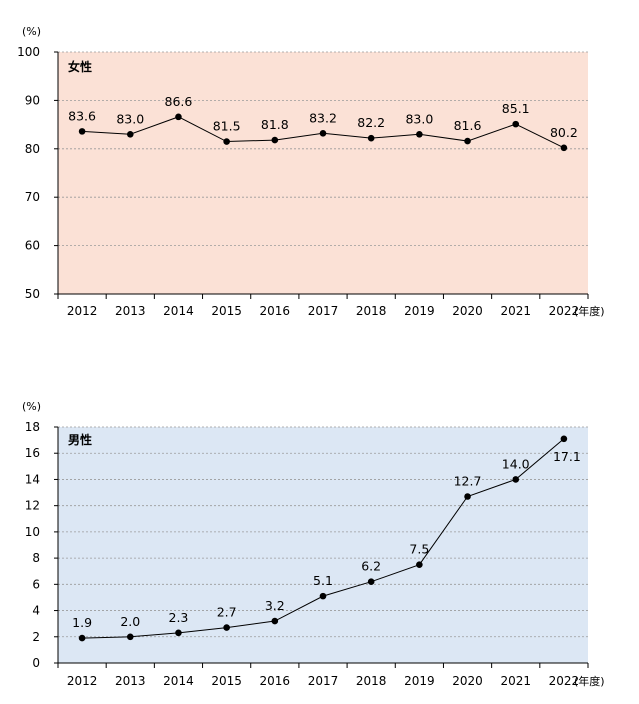  Describe the element at coordinates (32, 100) in the screenshot. I see `y-tick-label: 90` at that location.